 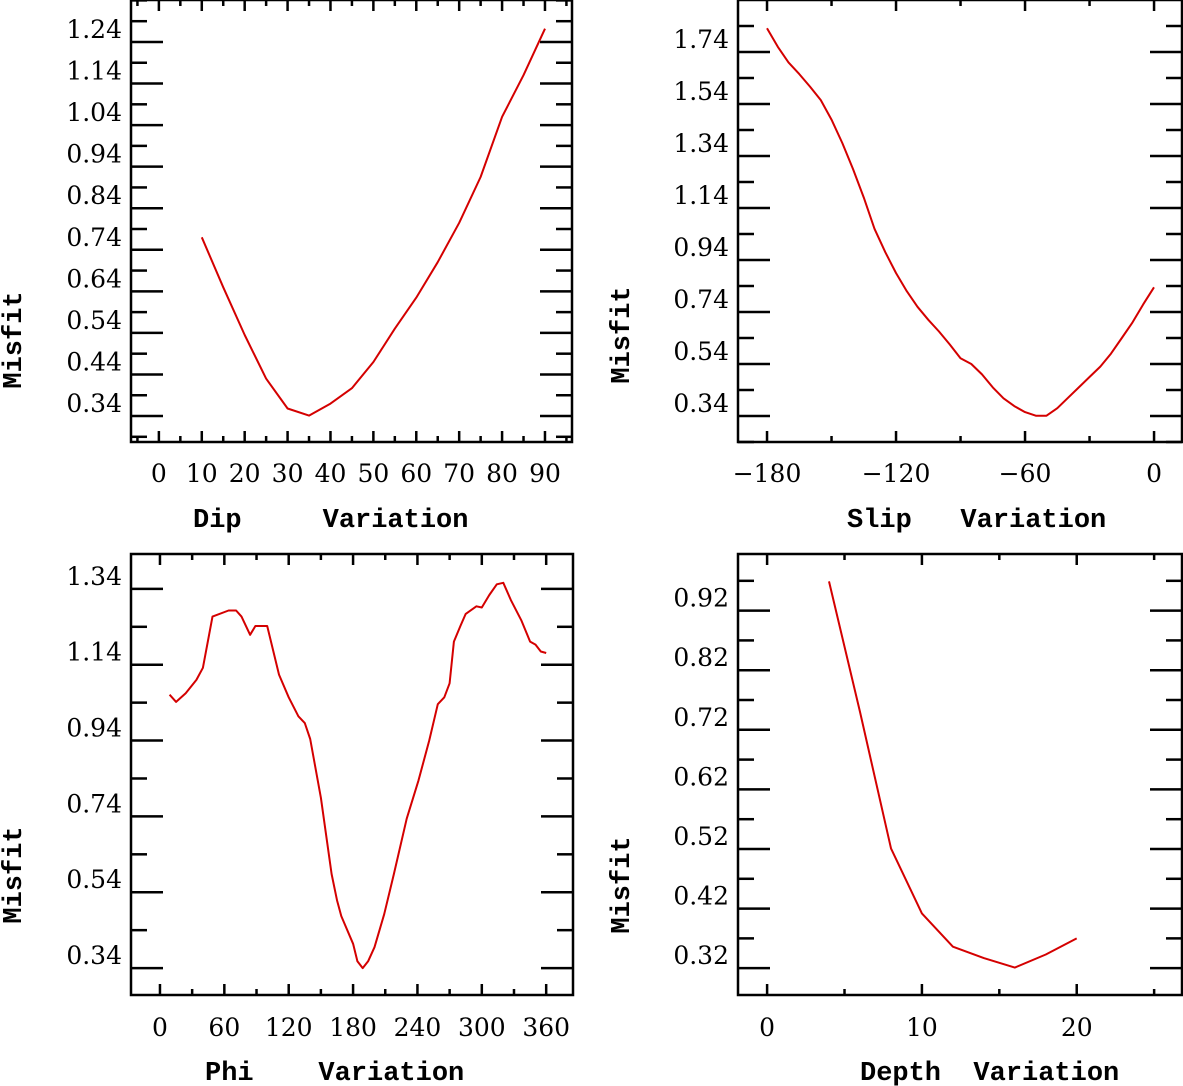 I want to click on y-tick-label: 1.74, so click(x=701, y=39).